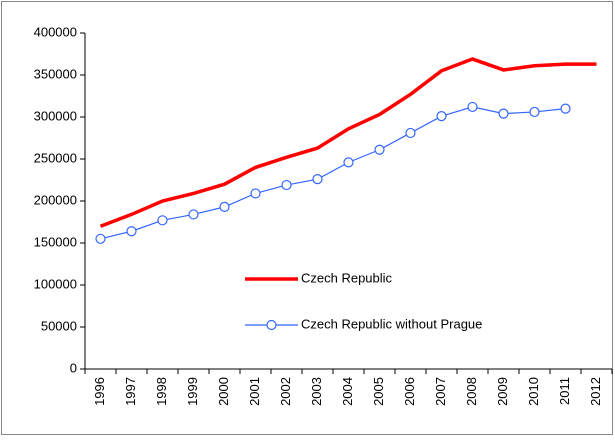 This screenshot has height=442, width=615. What do you see at coordinates (55, 157) in the screenshot?
I see `y-tick-label: 250000` at bounding box center [55, 157].